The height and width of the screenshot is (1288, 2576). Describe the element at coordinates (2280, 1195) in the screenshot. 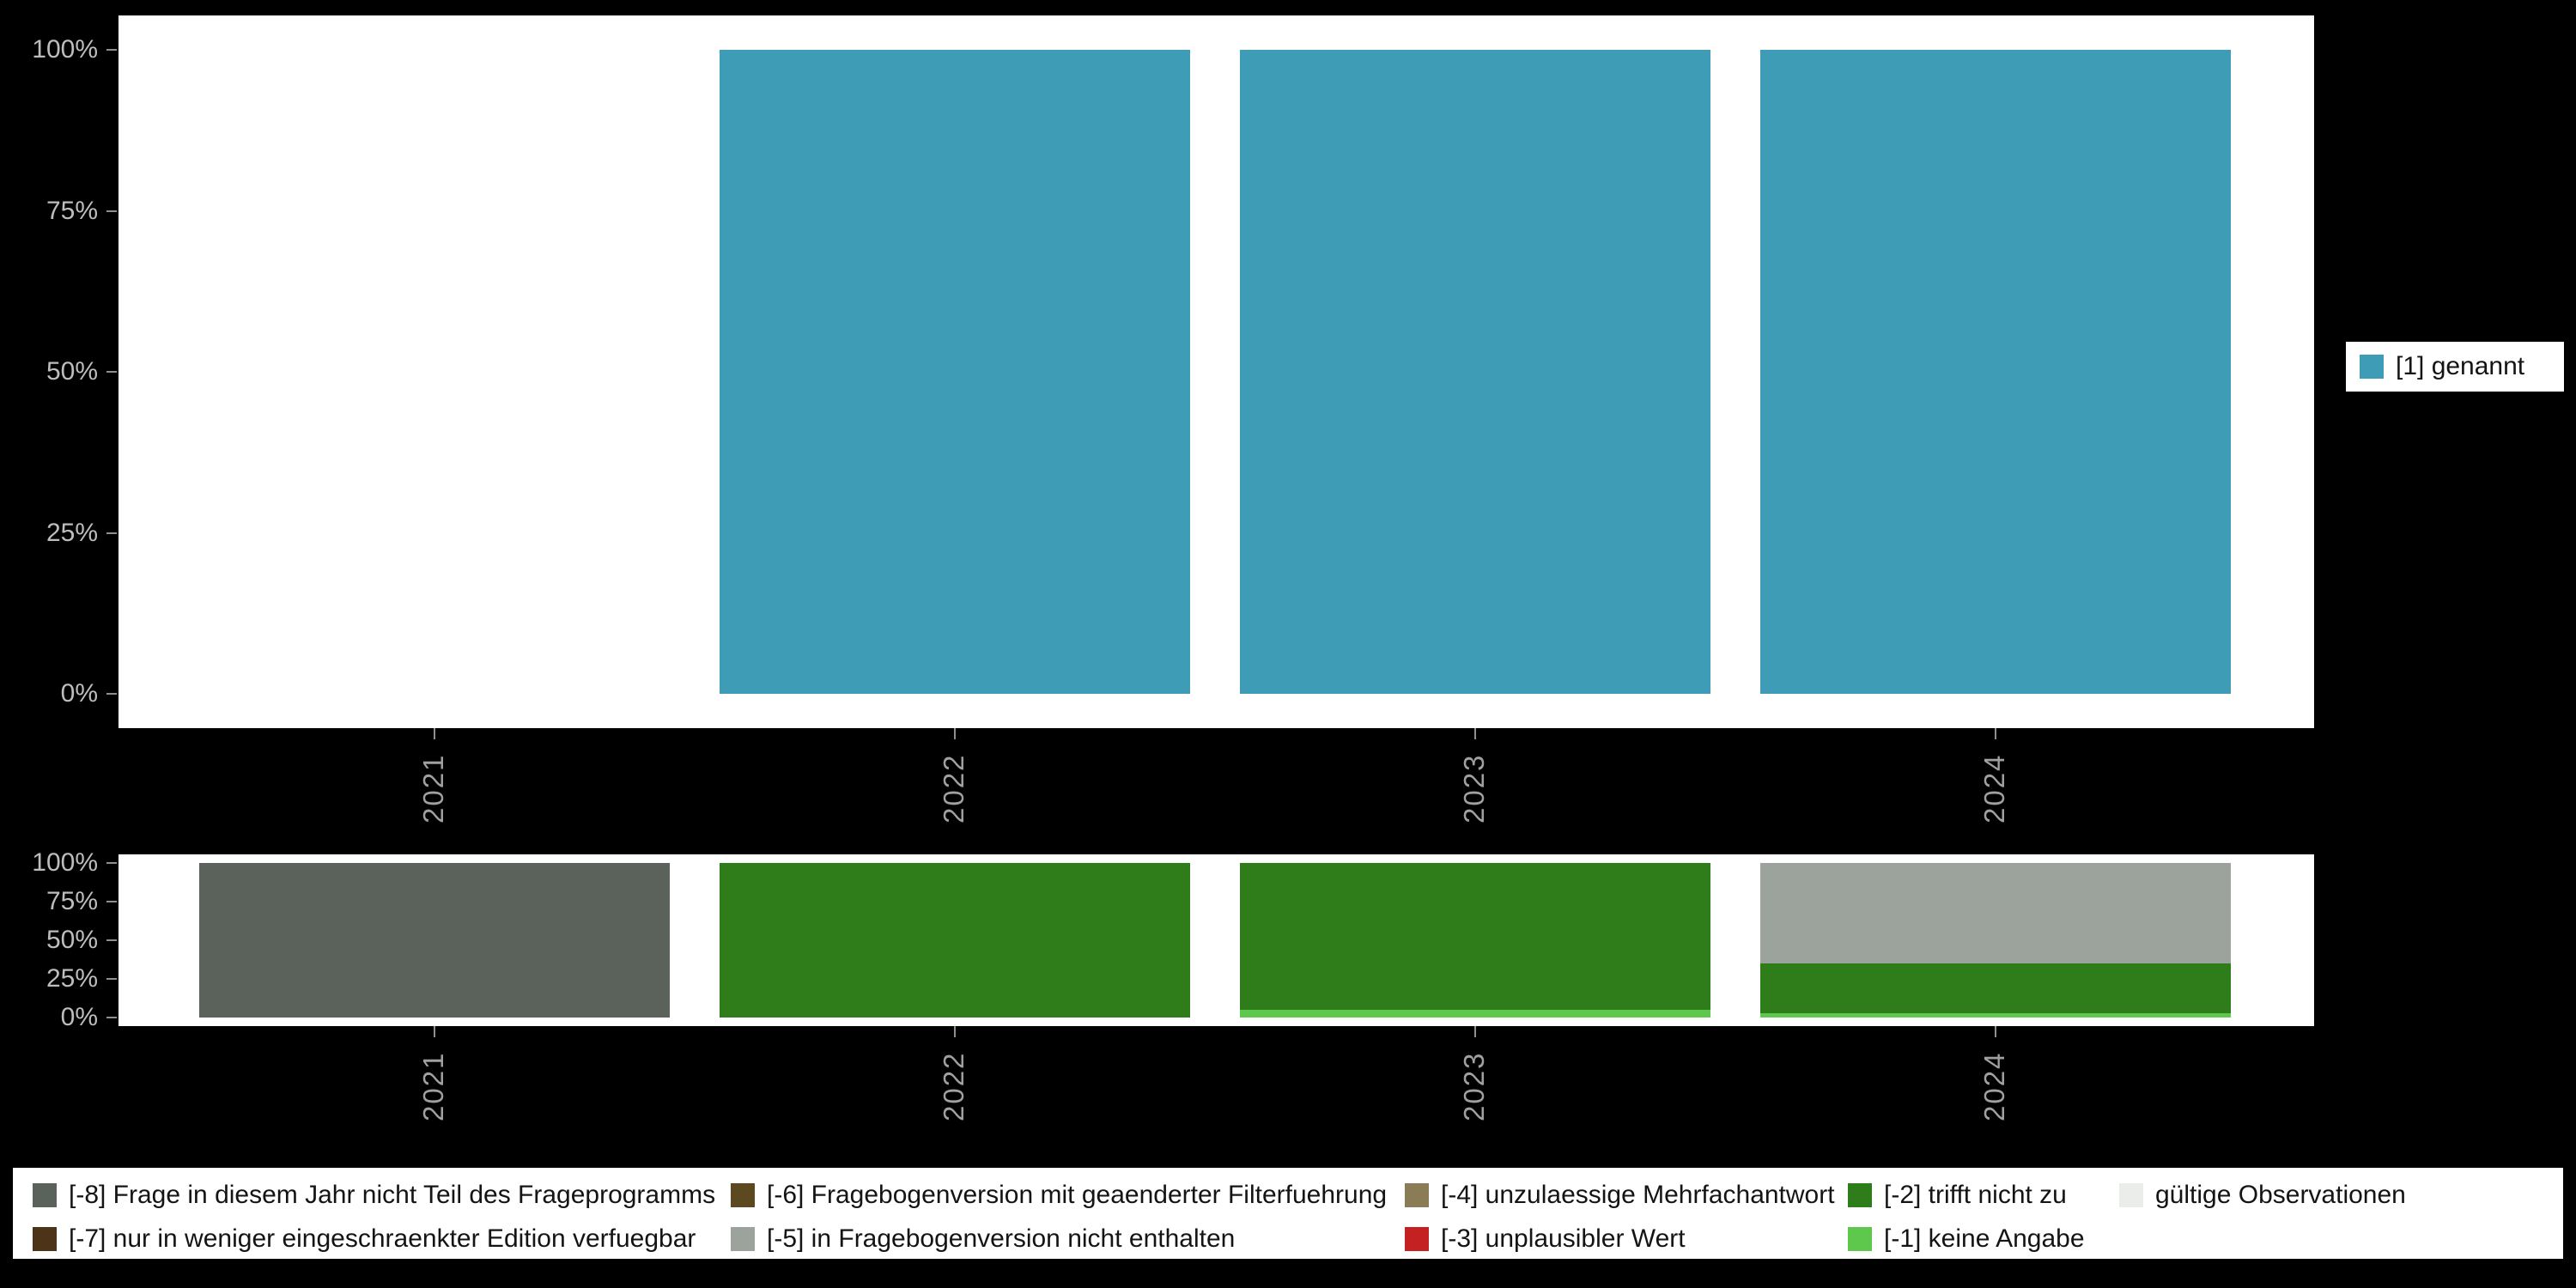

I see `legend-label: gültige Observationen` at that location.